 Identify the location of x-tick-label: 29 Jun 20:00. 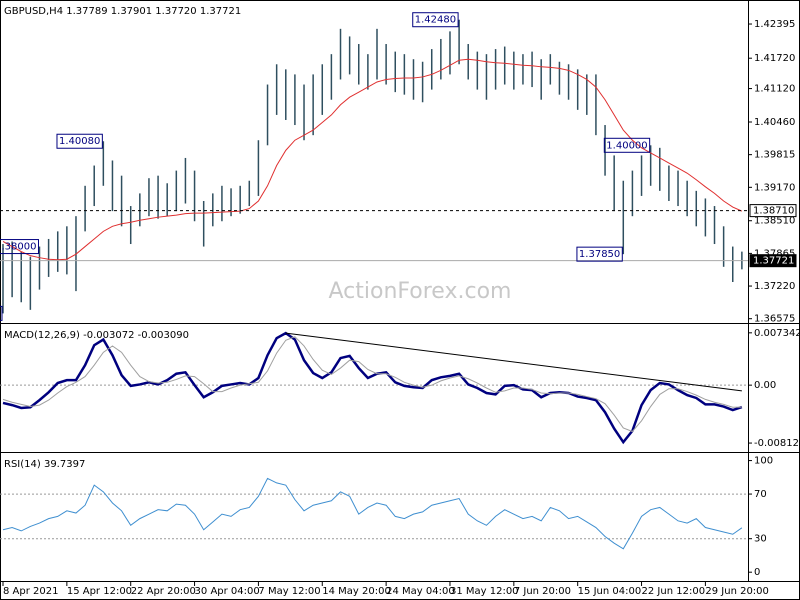
(737, 591).